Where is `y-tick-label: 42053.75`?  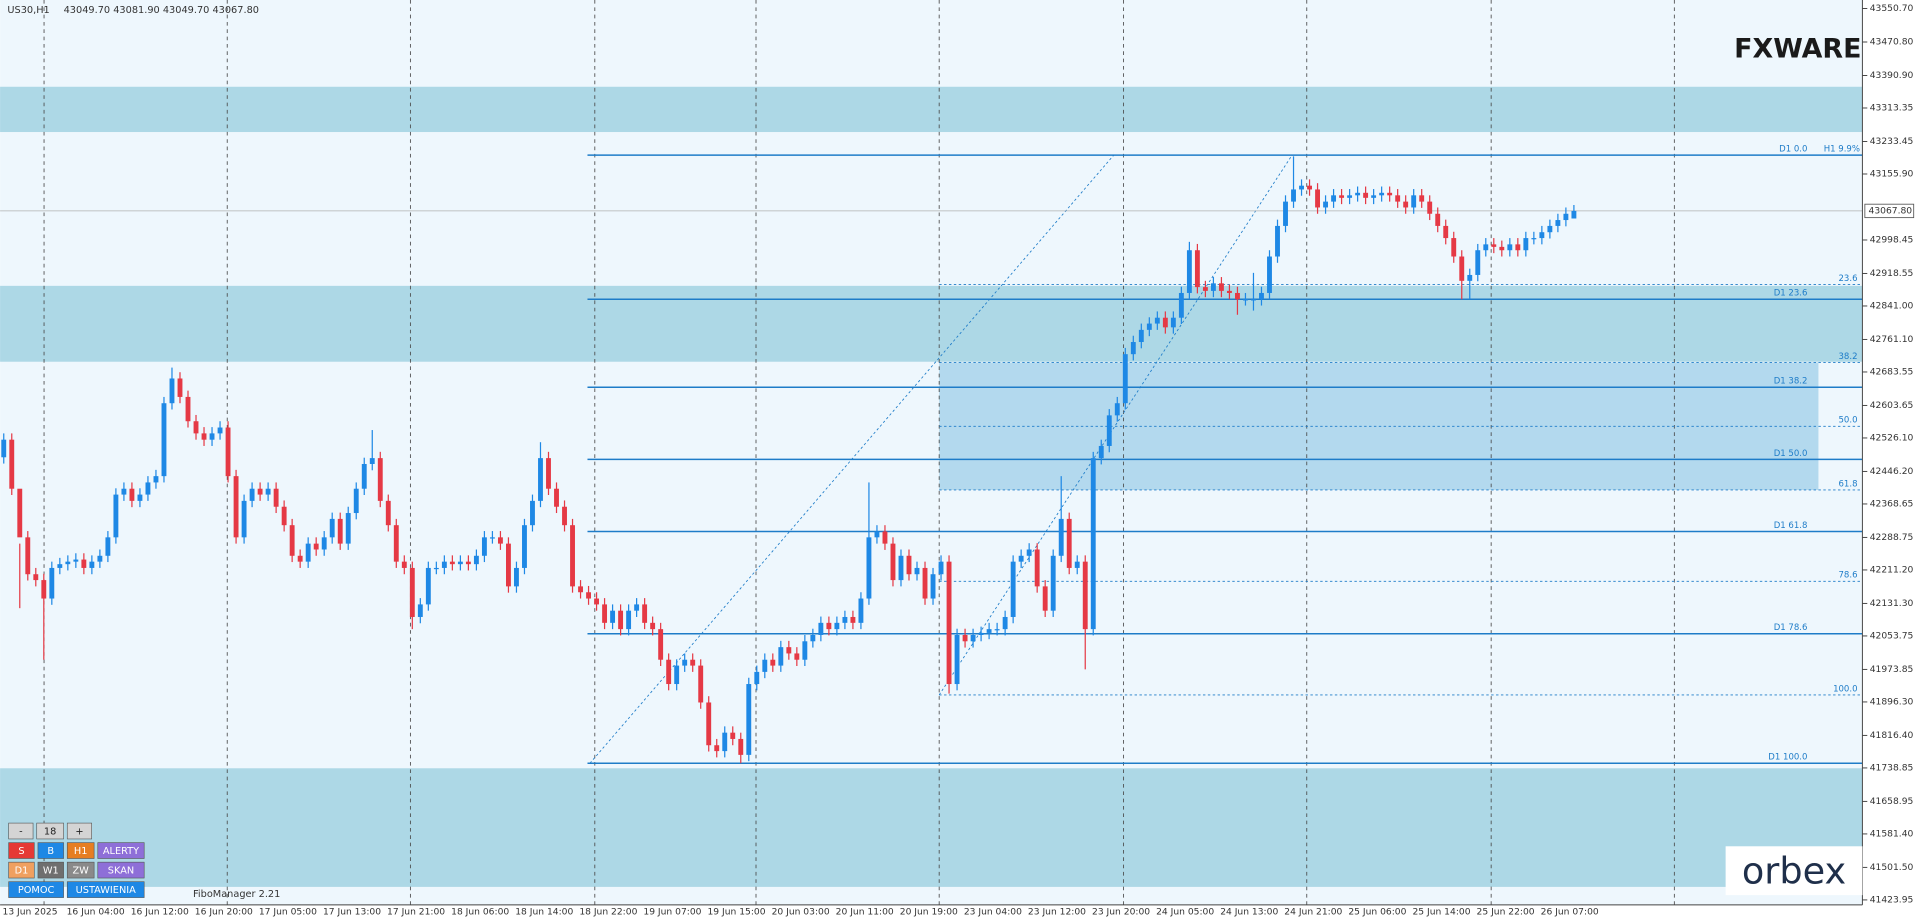 y-tick-label: 42053.75 is located at coordinates (1892, 636).